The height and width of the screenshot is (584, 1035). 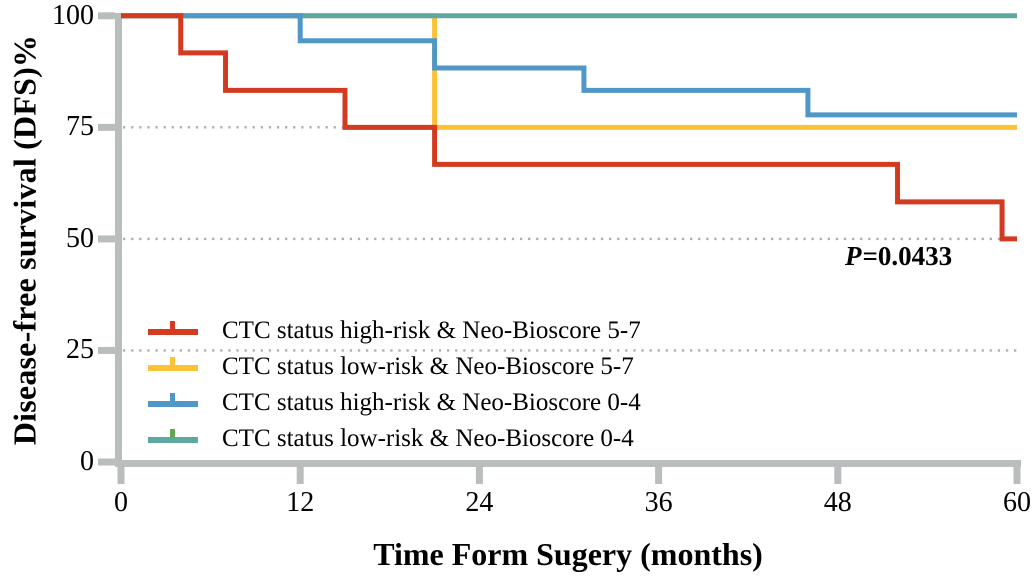 What do you see at coordinates (568, 554) in the screenshot?
I see `x-axis-title: Time Form Sugery (months)` at bounding box center [568, 554].